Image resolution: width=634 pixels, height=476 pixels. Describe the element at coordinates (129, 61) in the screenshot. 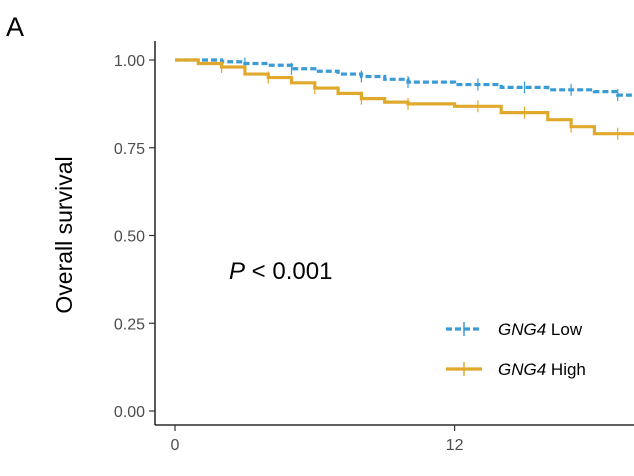

I see `y-tick-label: 1.00` at that location.